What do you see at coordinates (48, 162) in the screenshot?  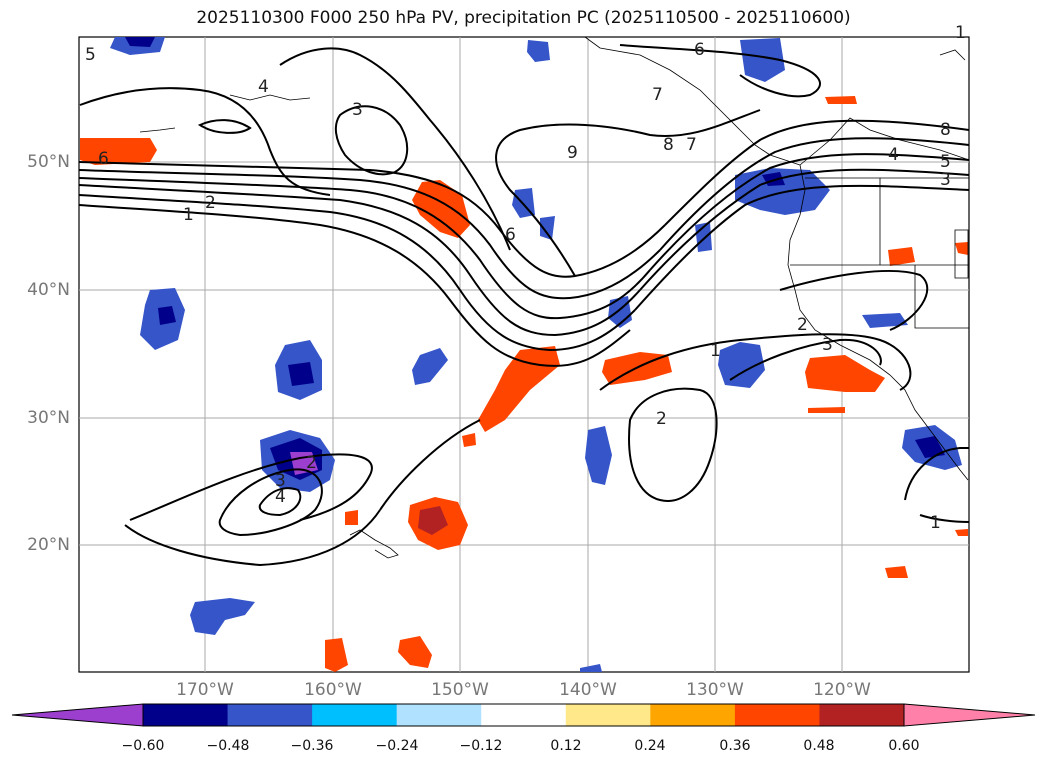 I see `lat-label: 50°N` at bounding box center [48, 162].